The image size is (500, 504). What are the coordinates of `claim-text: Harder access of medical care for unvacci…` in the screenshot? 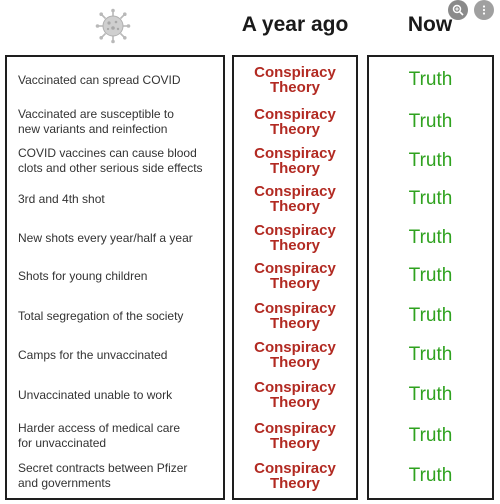 It's located at (99, 436).